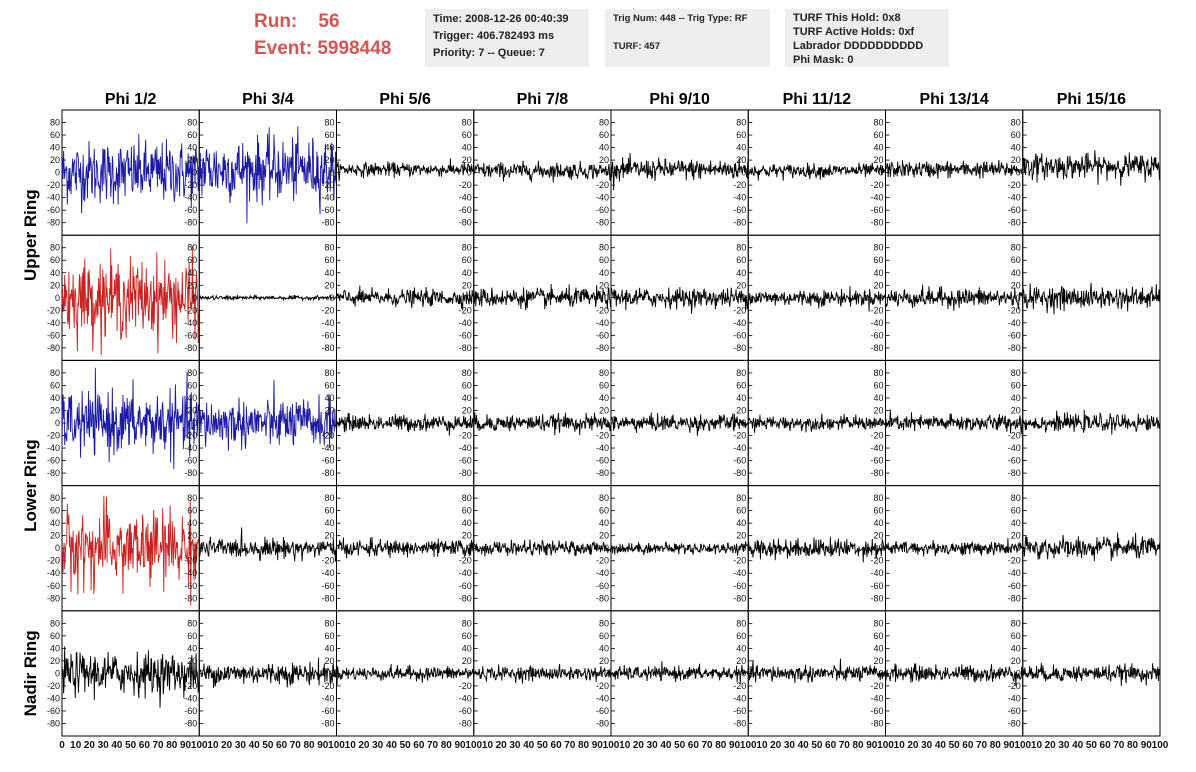 The height and width of the screenshot is (772, 1196). What do you see at coordinates (192, 248) in the screenshot?
I see `ytick-label-r2-c2: 80` at bounding box center [192, 248].